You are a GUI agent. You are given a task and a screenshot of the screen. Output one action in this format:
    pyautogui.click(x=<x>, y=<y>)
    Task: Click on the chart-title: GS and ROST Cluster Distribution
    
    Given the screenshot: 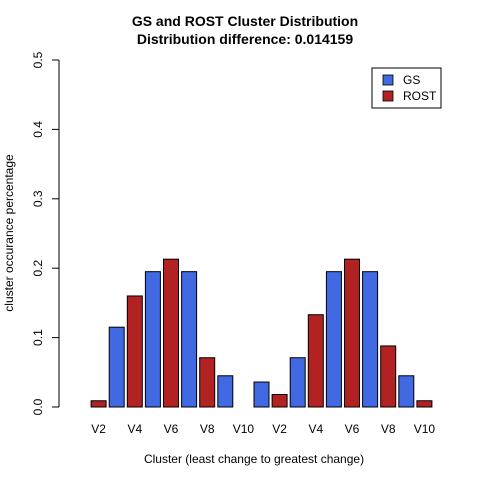 What is the action you would take?
    pyautogui.click(x=245, y=21)
    